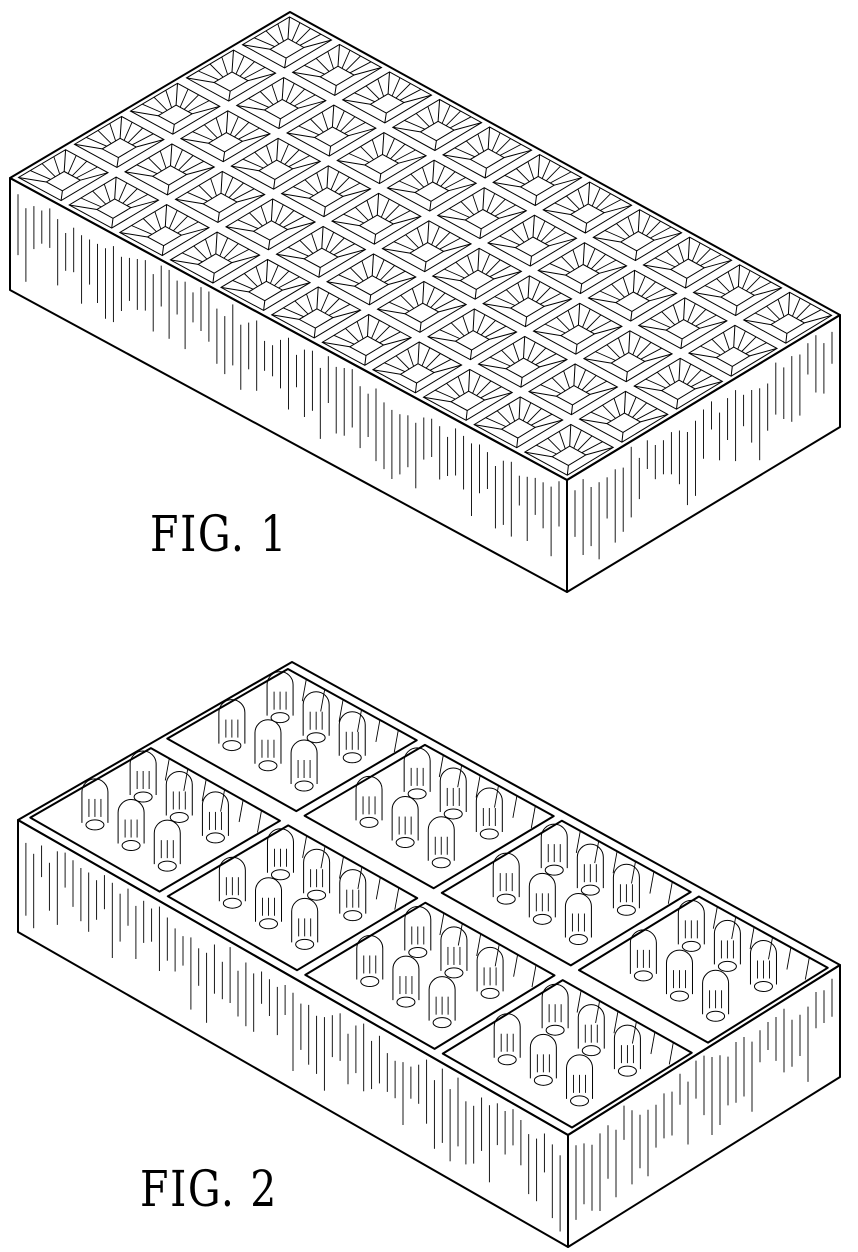  Describe the element at coordinates (209, 1189) in the screenshot. I see `fig2-label: FIG. 2` at that location.